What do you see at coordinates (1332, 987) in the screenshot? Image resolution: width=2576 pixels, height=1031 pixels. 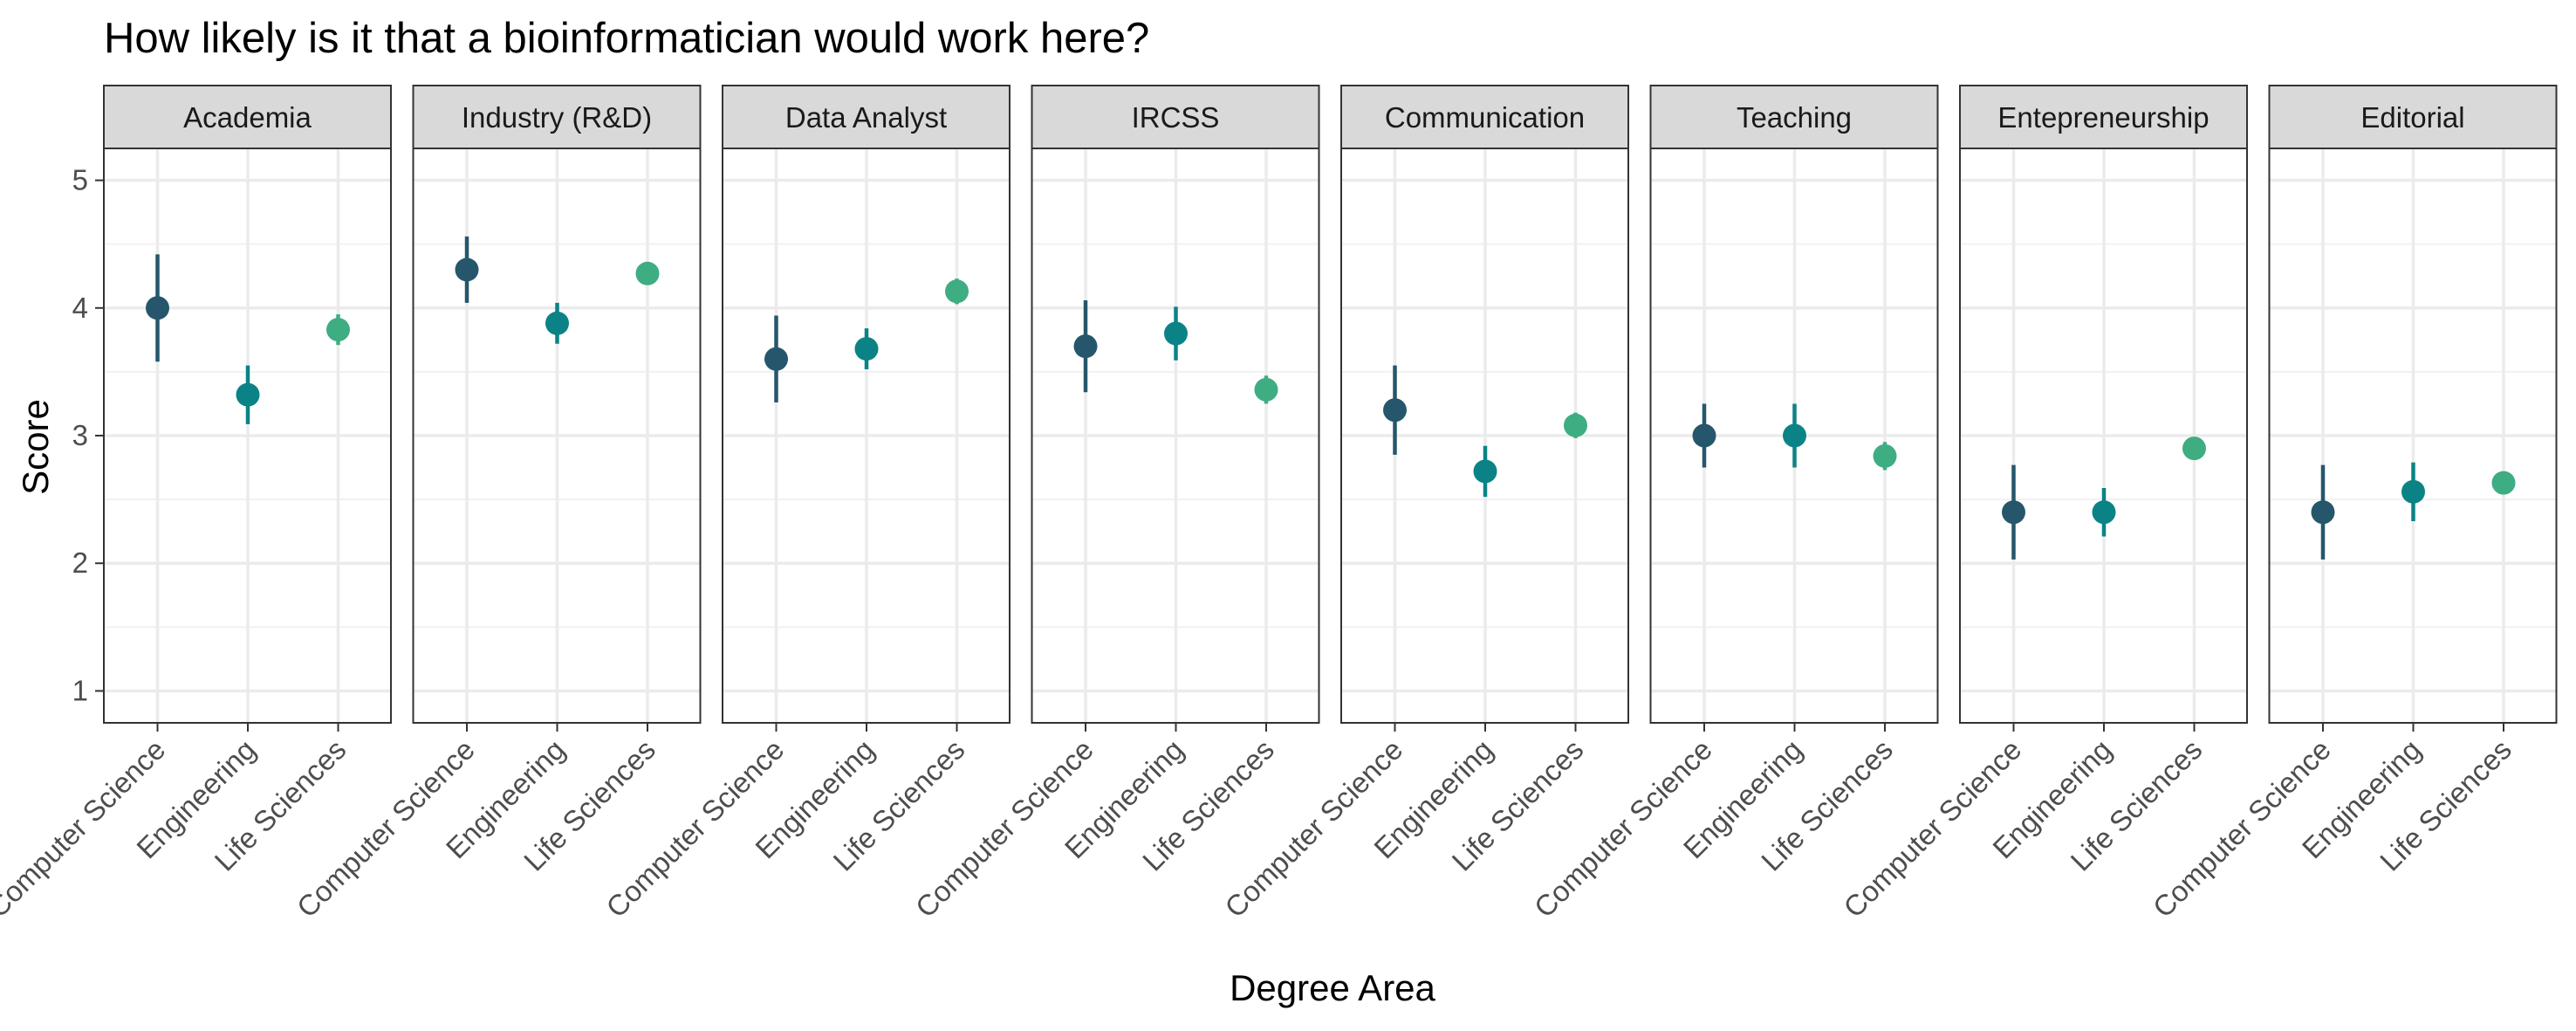 I see `x-axis-title: Degree Area` at bounding box center [1332, 987].